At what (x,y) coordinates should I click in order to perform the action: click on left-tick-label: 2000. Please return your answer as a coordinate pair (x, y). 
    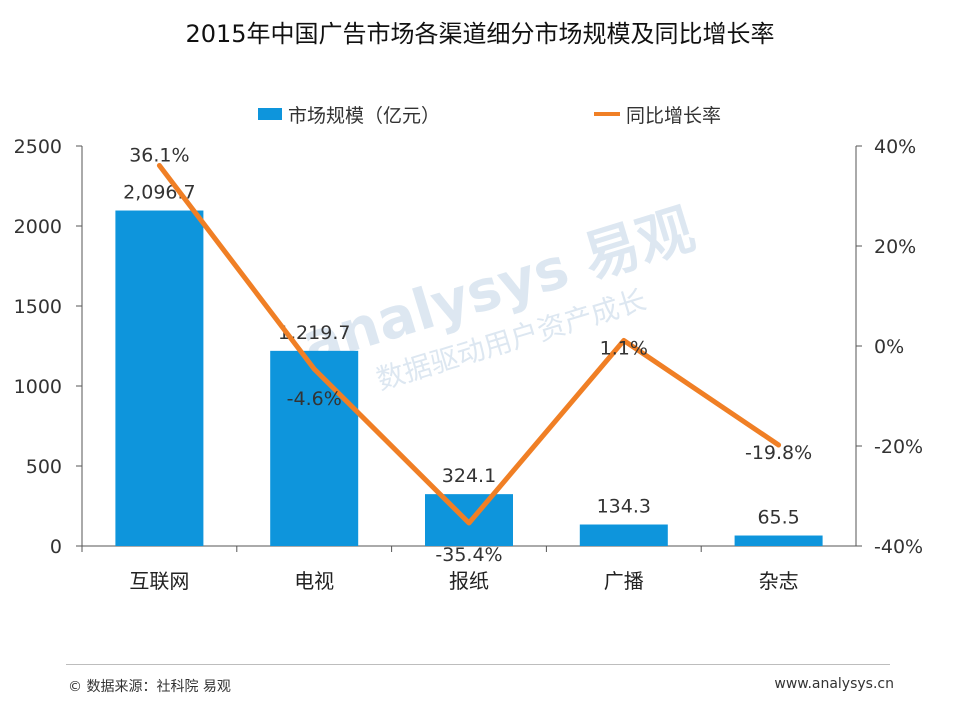
    Looking at the image, I should click on (38, 227).